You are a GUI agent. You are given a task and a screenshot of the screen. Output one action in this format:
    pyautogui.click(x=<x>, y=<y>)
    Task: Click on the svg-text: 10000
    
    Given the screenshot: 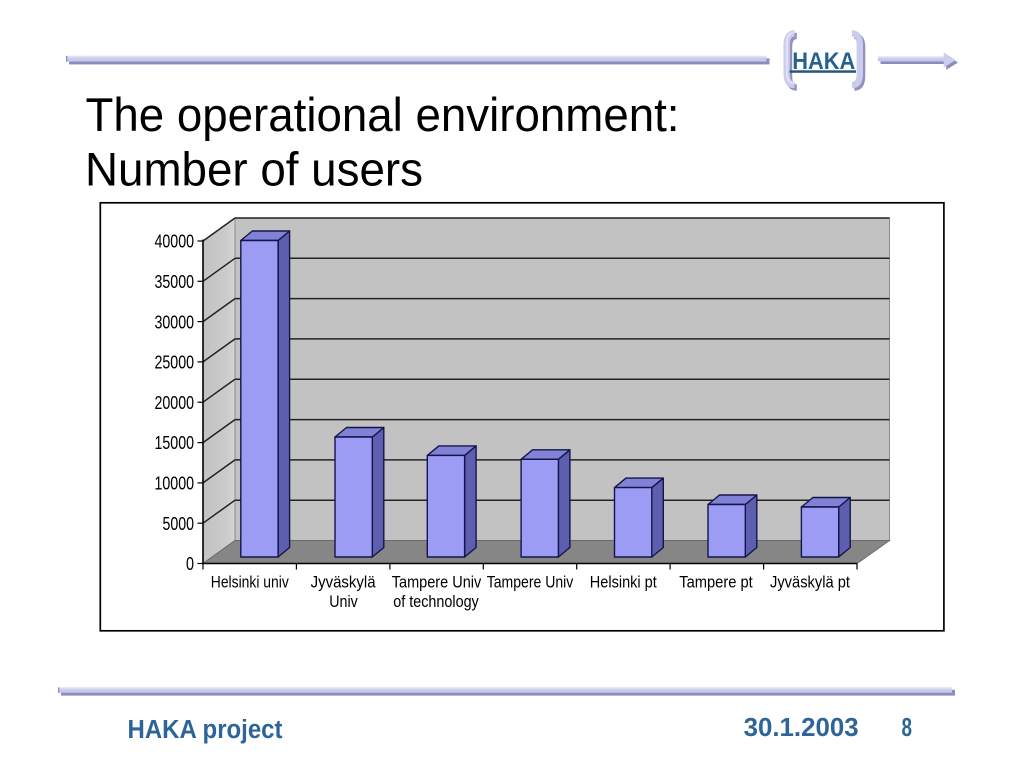 What is the action you would take?
    pyautogui.click(x=175, y=484)
    